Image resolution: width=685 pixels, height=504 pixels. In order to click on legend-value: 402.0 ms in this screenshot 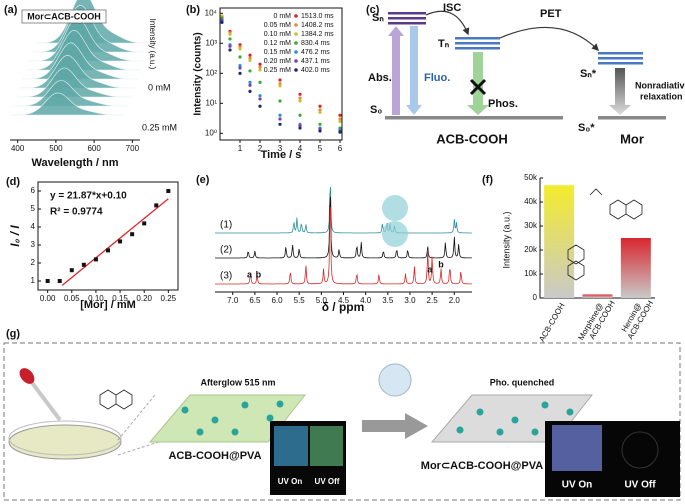, I will do `click(315, 70)`.